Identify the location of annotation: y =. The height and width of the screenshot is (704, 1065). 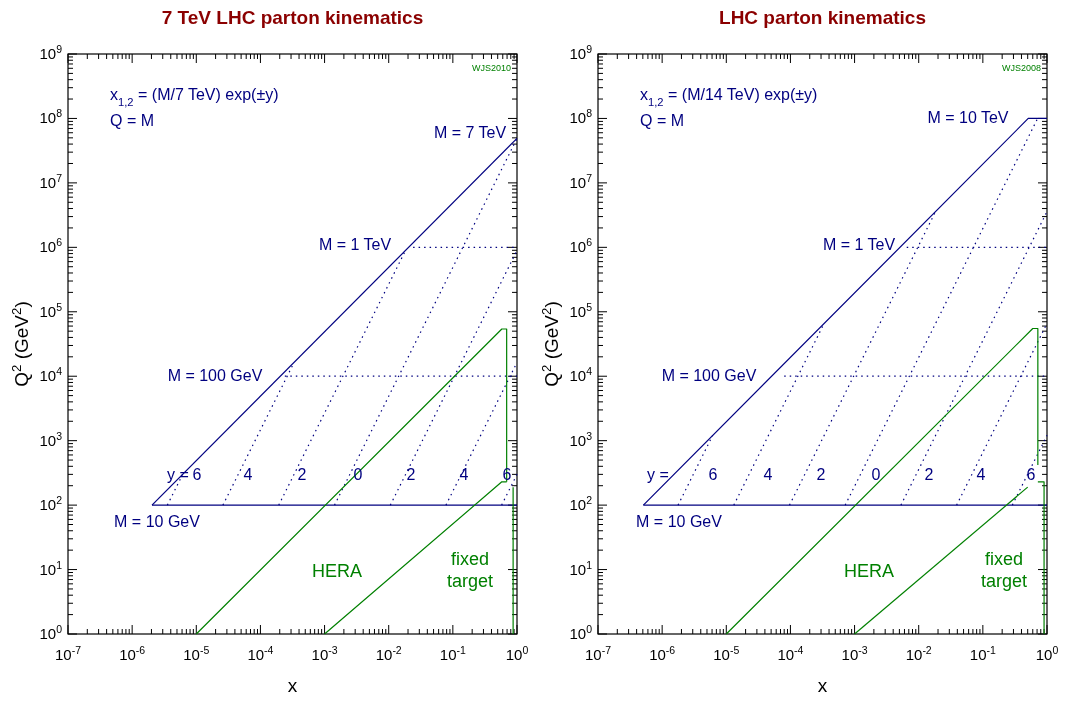
(658, 474).